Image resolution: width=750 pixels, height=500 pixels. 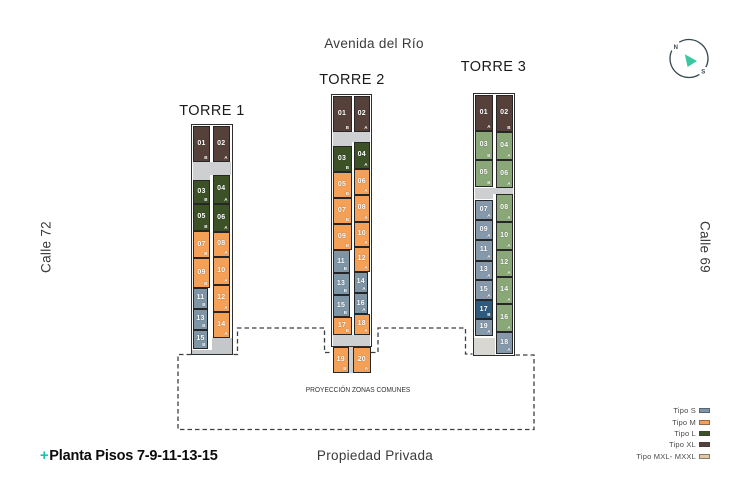 I want to click on tower-3-unit-12: 12 A, so click(x=504, y=263).